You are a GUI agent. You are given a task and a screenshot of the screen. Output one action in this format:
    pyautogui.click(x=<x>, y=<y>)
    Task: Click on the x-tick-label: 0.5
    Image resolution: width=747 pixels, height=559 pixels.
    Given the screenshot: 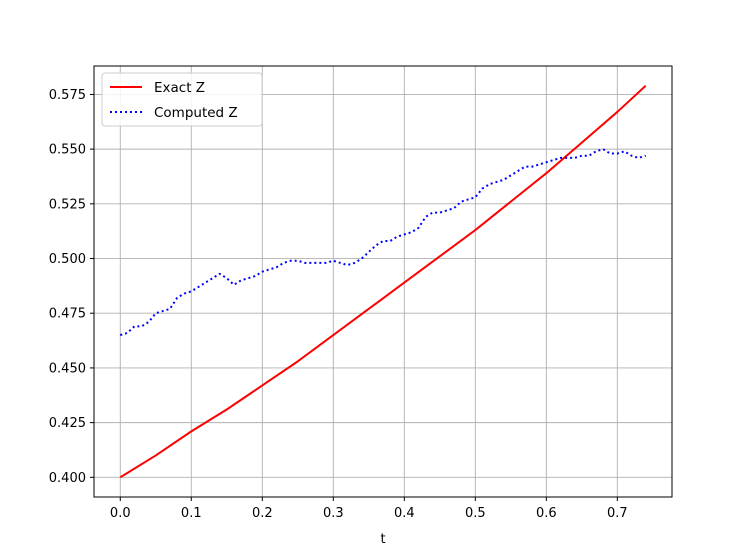 What is the action you would take?
    pyautogui.click(x=475, y=513)
    